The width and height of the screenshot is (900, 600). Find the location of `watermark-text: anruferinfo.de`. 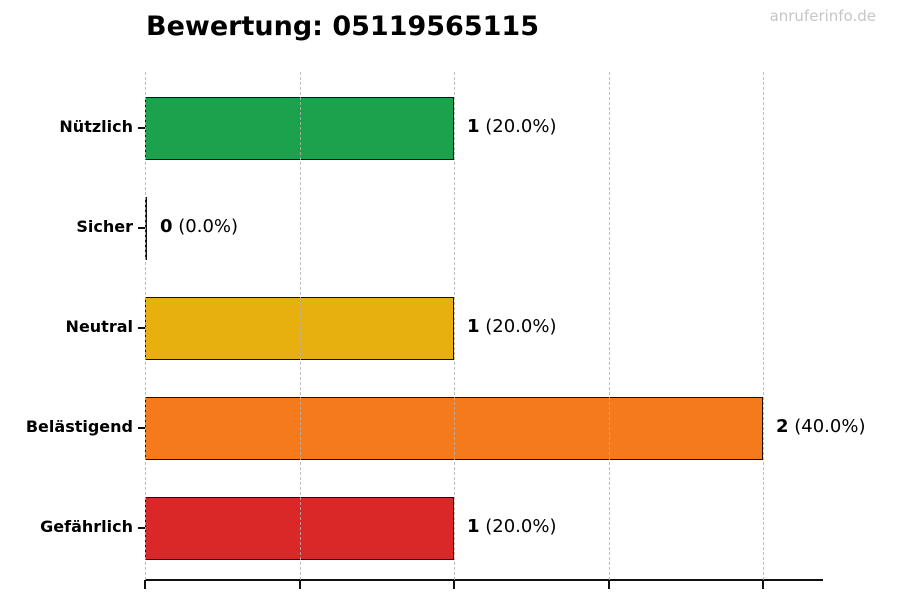

watermark-text: anruferinfo.de is located at coordinates (822, 16).